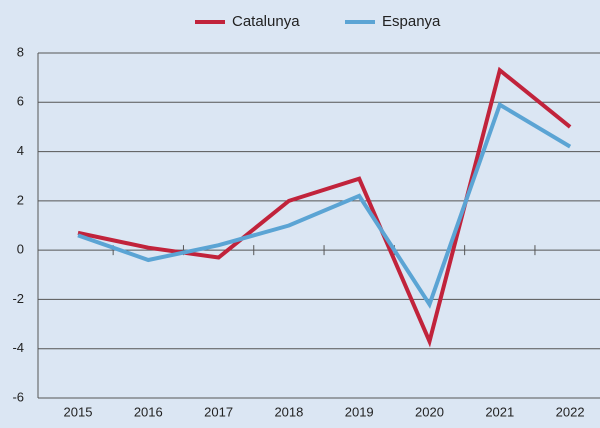  What do you see at coordinates (288, 411) in the screenshot?
I see `x-tick-label: 2018` at bounding box center [288, 411].